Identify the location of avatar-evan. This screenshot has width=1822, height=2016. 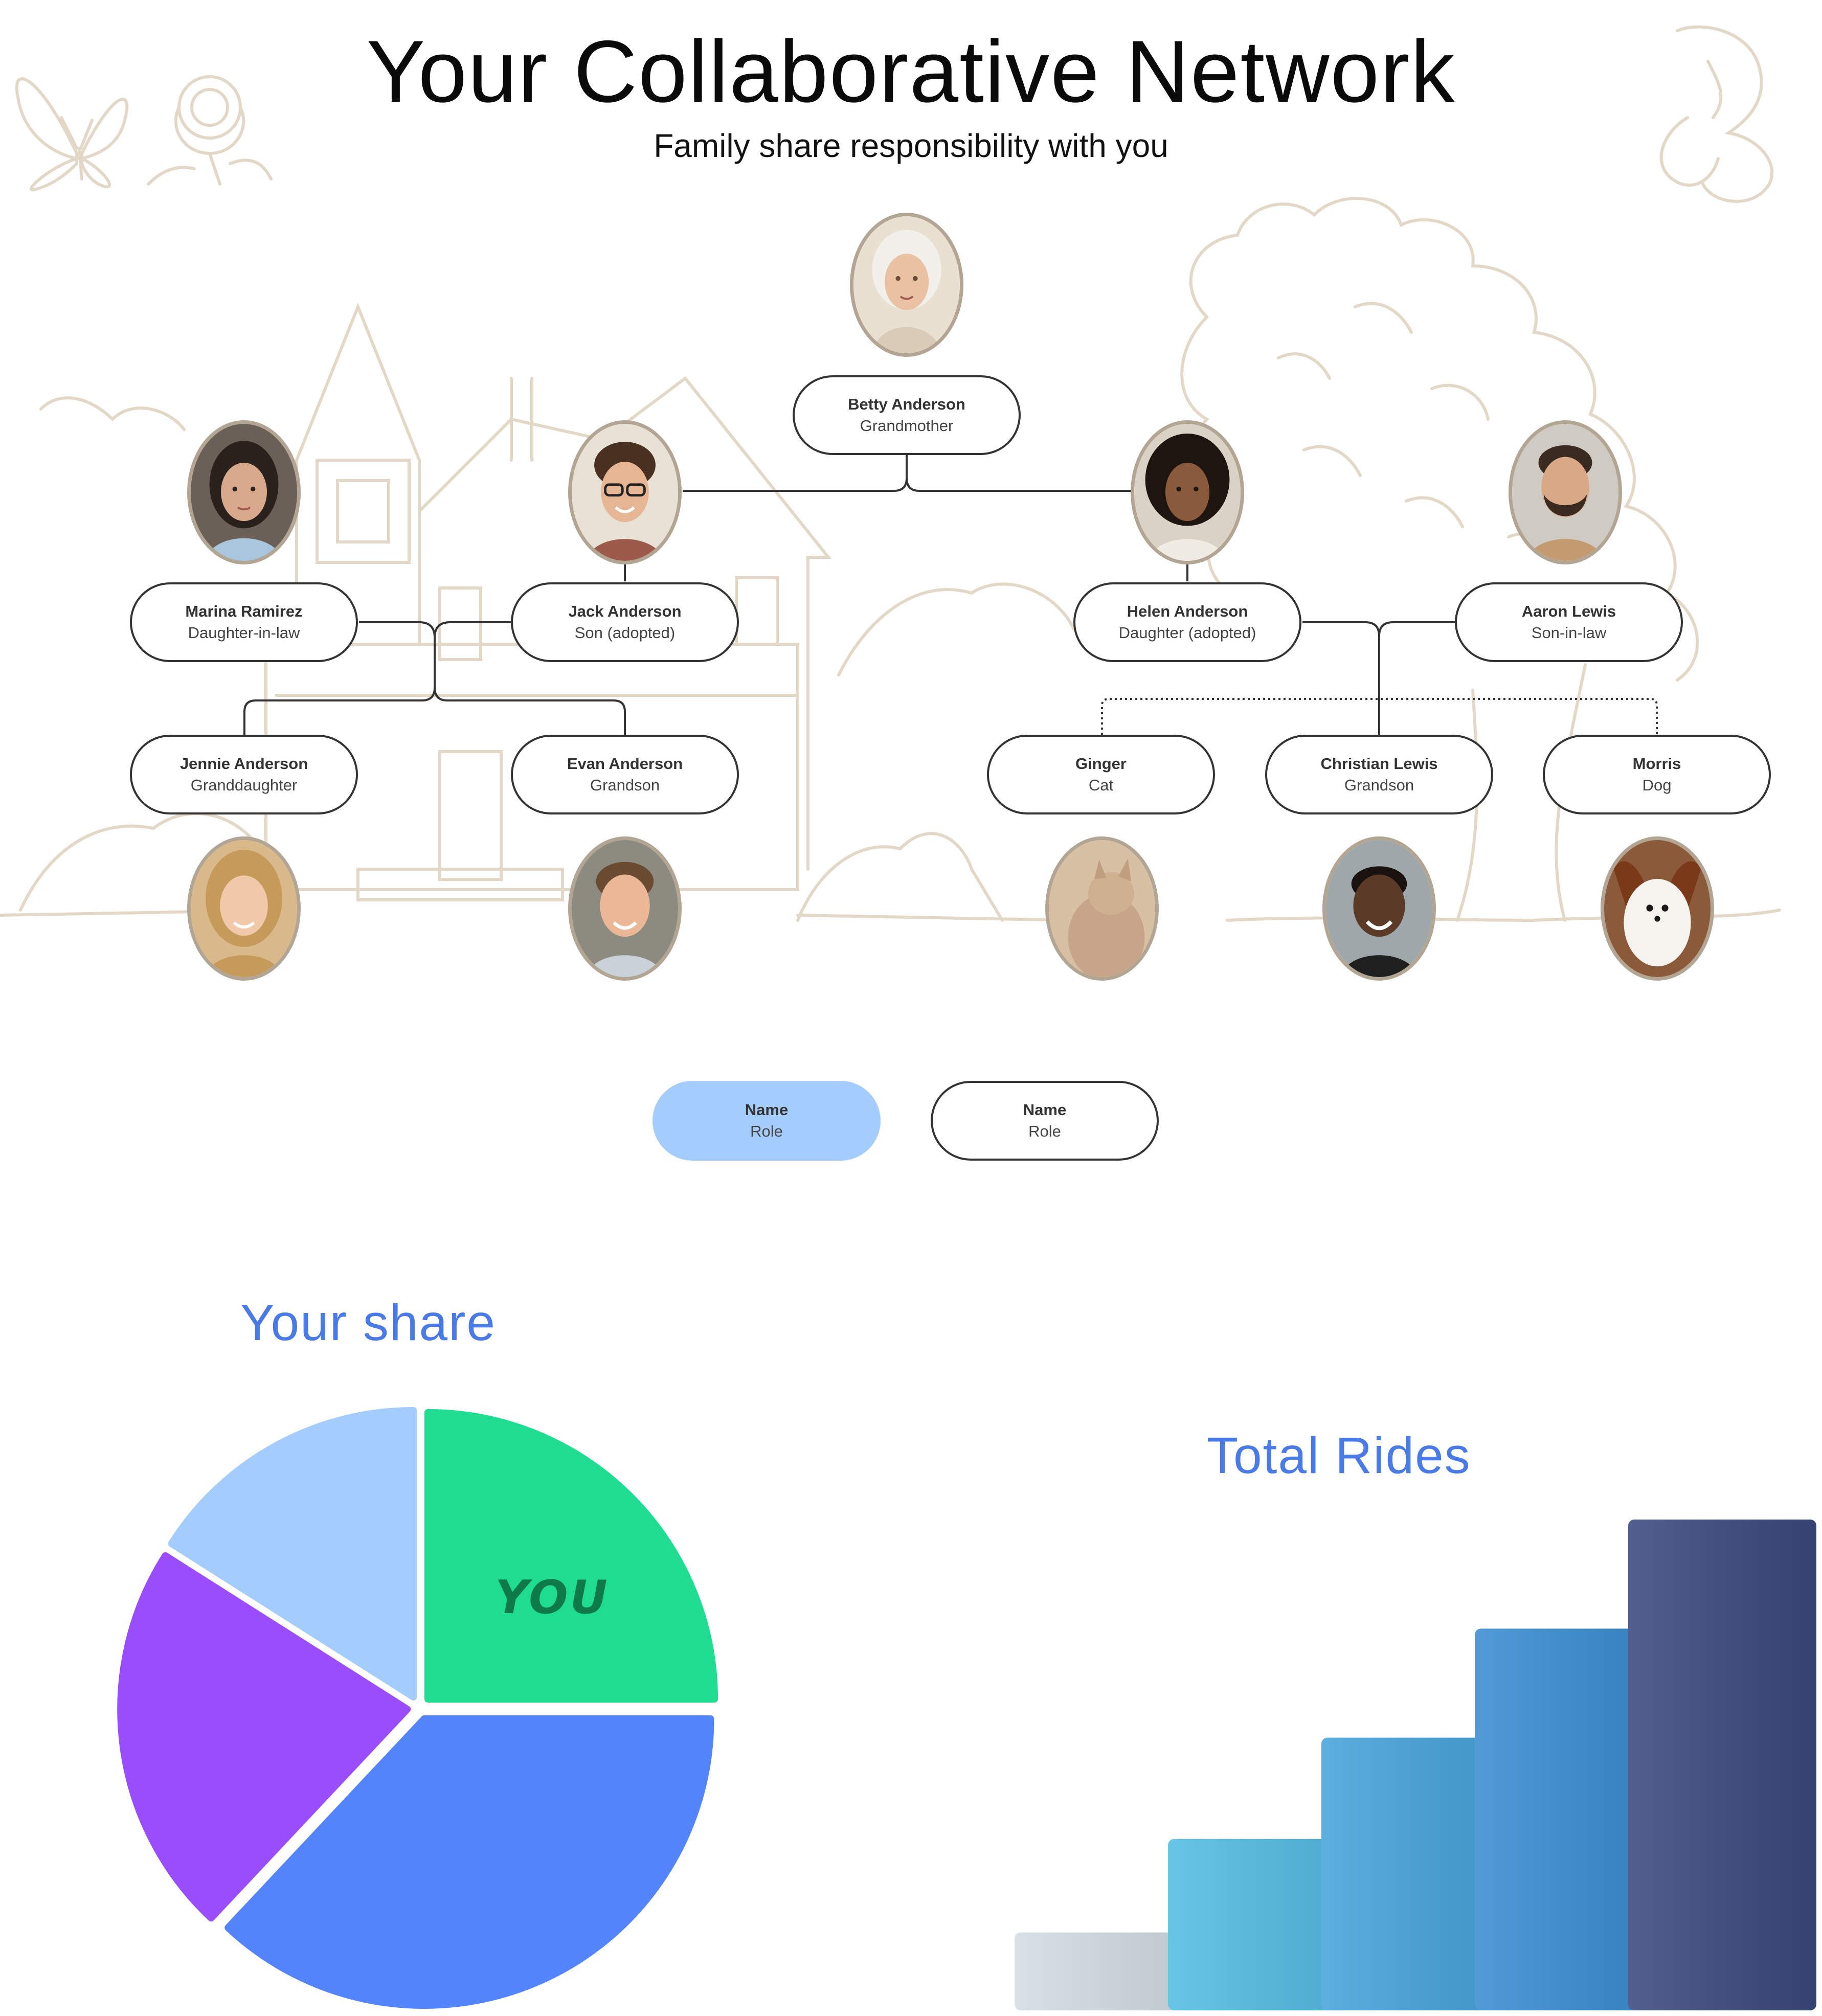
(625, 908).